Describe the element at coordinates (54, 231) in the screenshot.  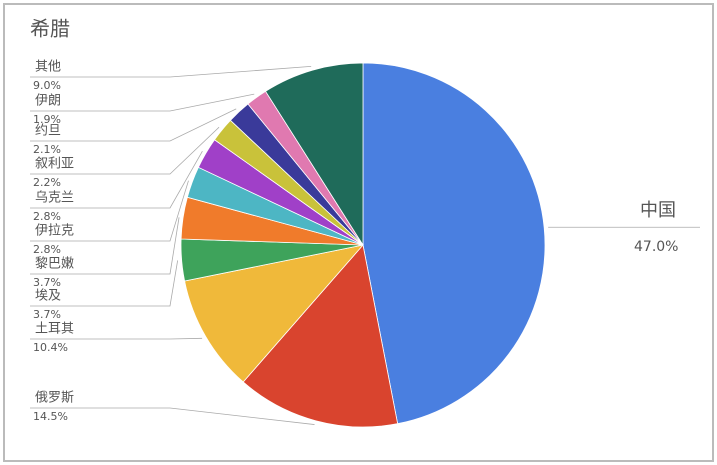
I see `slice-label: 伊拉克` at that location.